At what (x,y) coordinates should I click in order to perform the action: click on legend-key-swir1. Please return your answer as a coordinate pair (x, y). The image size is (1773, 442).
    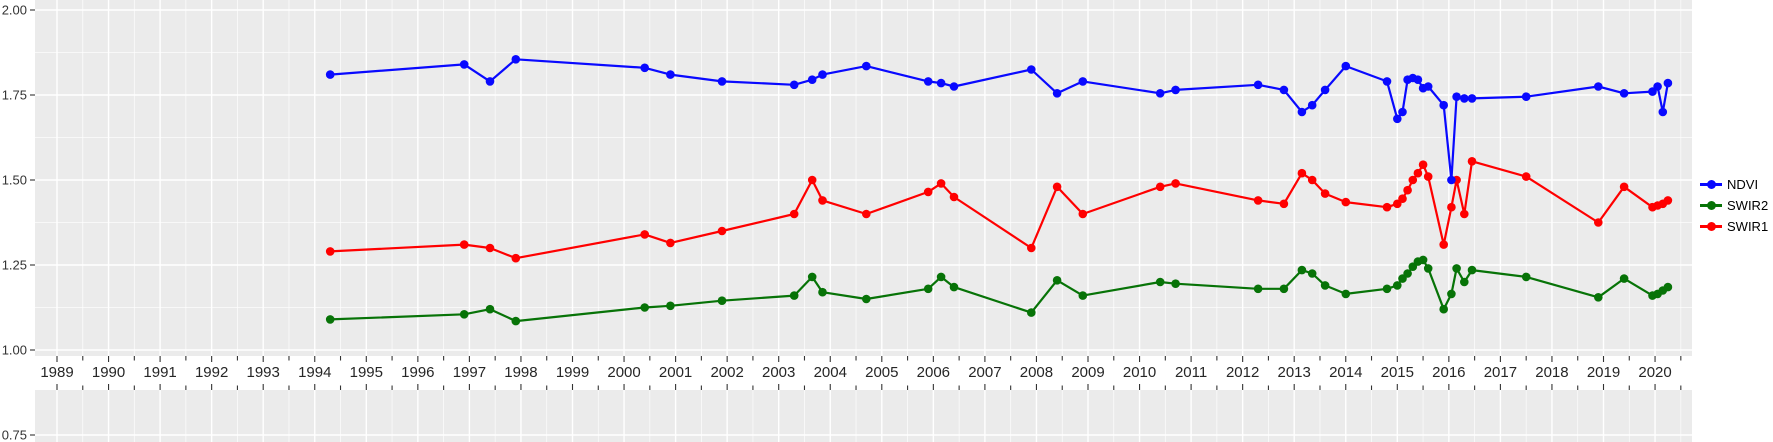
    Looking at the image, I should click on (1711, 226).